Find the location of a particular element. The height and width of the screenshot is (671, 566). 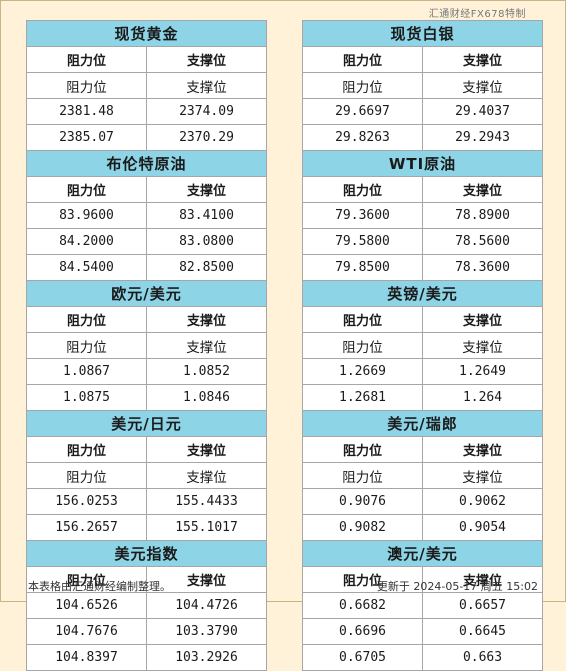

resistance-cell: 156.0253 is located at coordinates (86, 501).